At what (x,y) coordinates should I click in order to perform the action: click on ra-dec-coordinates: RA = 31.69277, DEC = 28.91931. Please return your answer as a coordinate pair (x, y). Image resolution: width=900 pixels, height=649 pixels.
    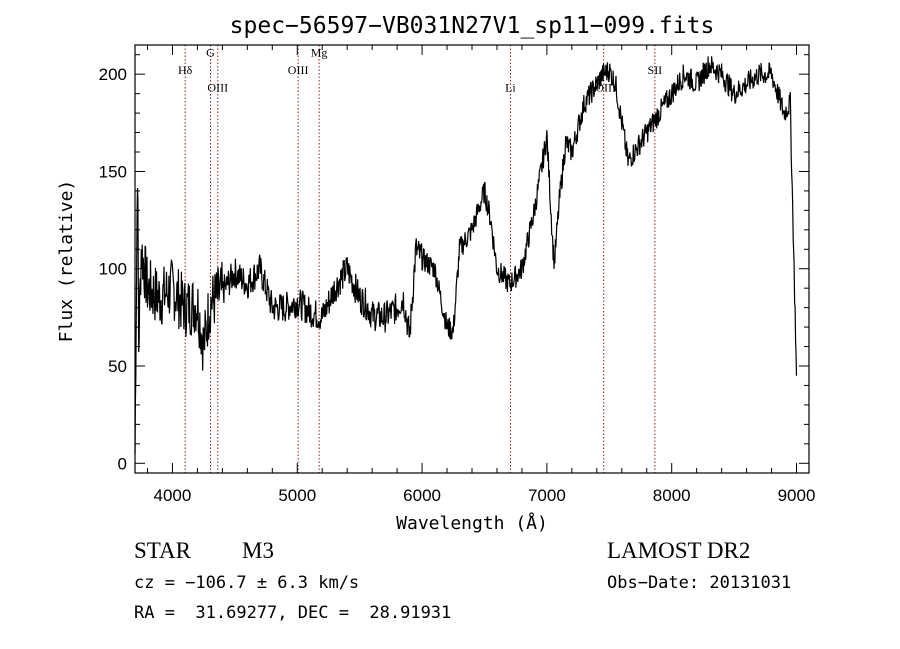
    Looking at the image, I should click on (293, 613).